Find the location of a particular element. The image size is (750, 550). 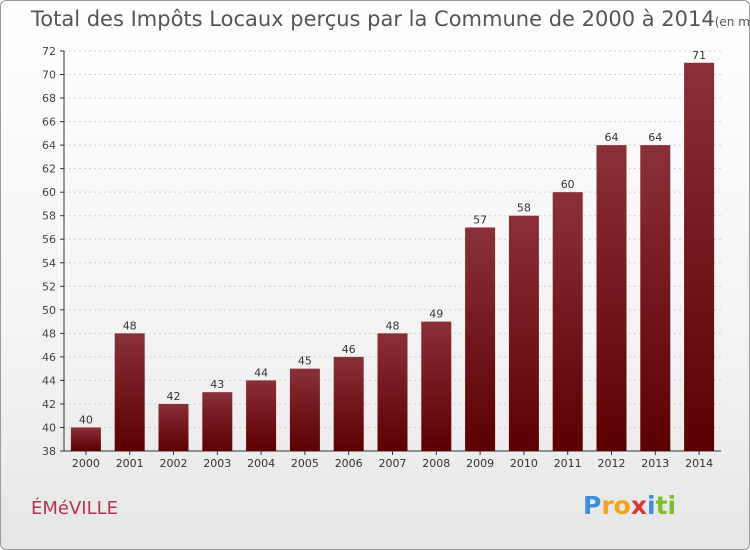

y-tick-label: 56 is located at coordinates (49, 239).